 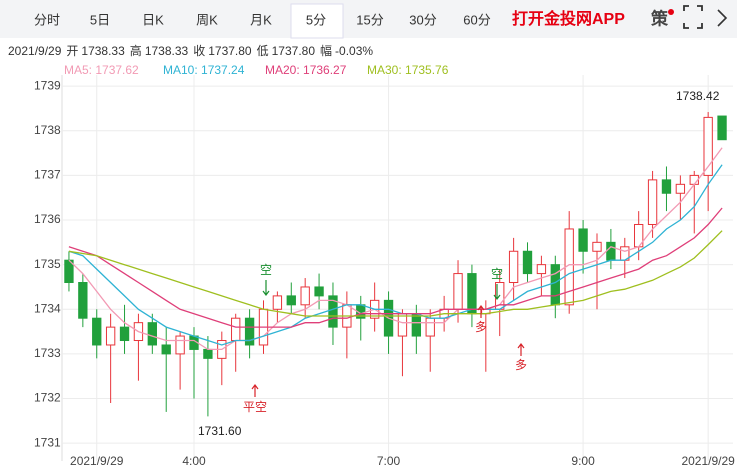 What do you see at coordinates (306, 70) in the screenshot?
I see `legend-entry: MA20: 1736.27` at bounding box center [306, 70].